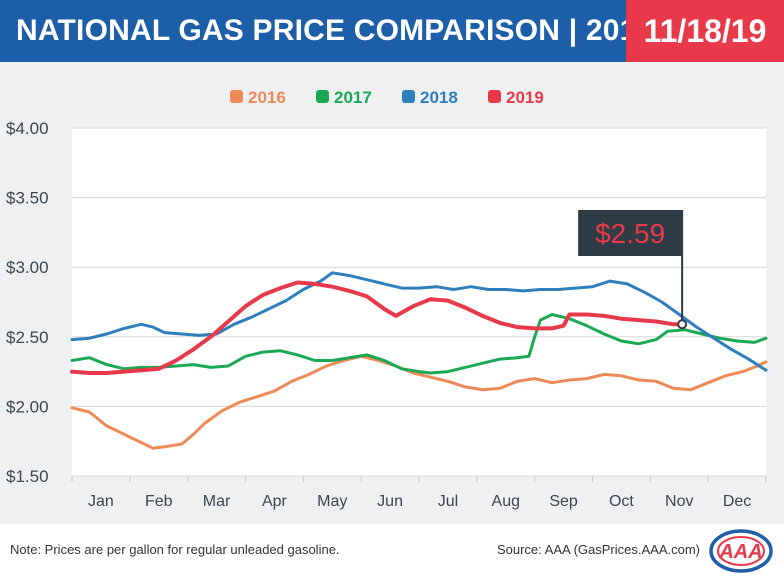 The image size is (784, 579). Describe the element at coordinates (621, 501) in the screenshot. I see `x-tick-label: Oct` at that location.